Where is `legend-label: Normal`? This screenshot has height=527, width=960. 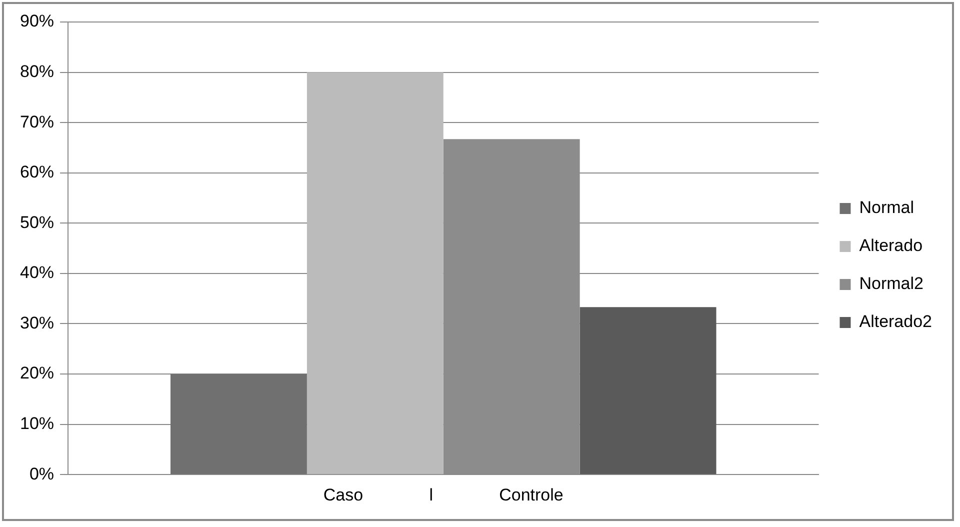 legend-label: Normal is located at coordinates (886, 208).